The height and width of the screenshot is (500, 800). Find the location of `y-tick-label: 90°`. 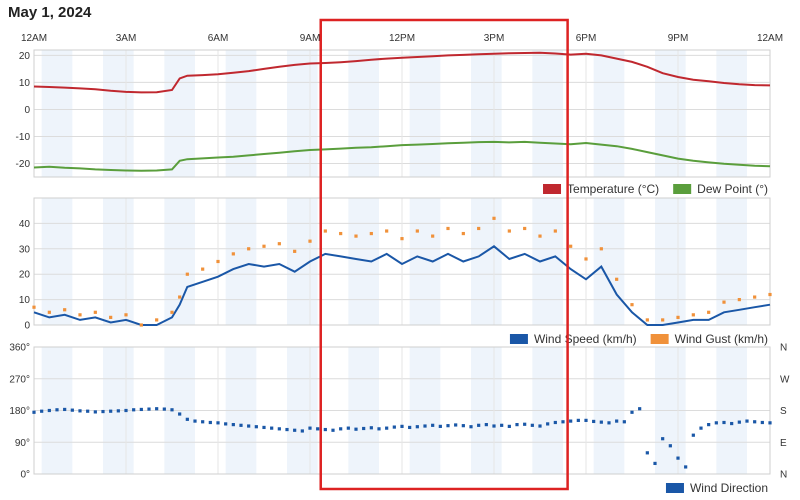

y-tick-label: 90° is located at coordinates (22, 443).